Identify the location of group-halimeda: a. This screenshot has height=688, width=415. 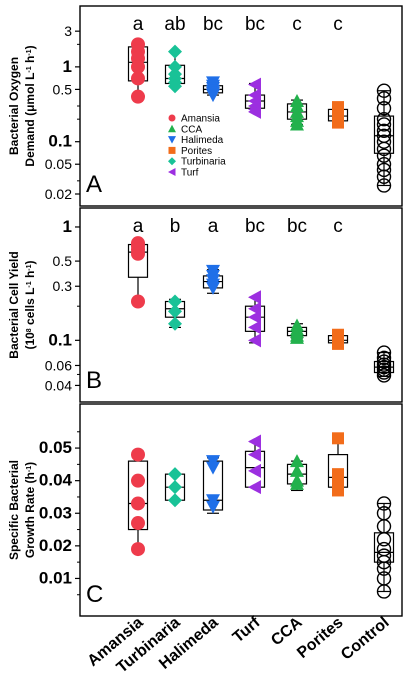
(213, 255).